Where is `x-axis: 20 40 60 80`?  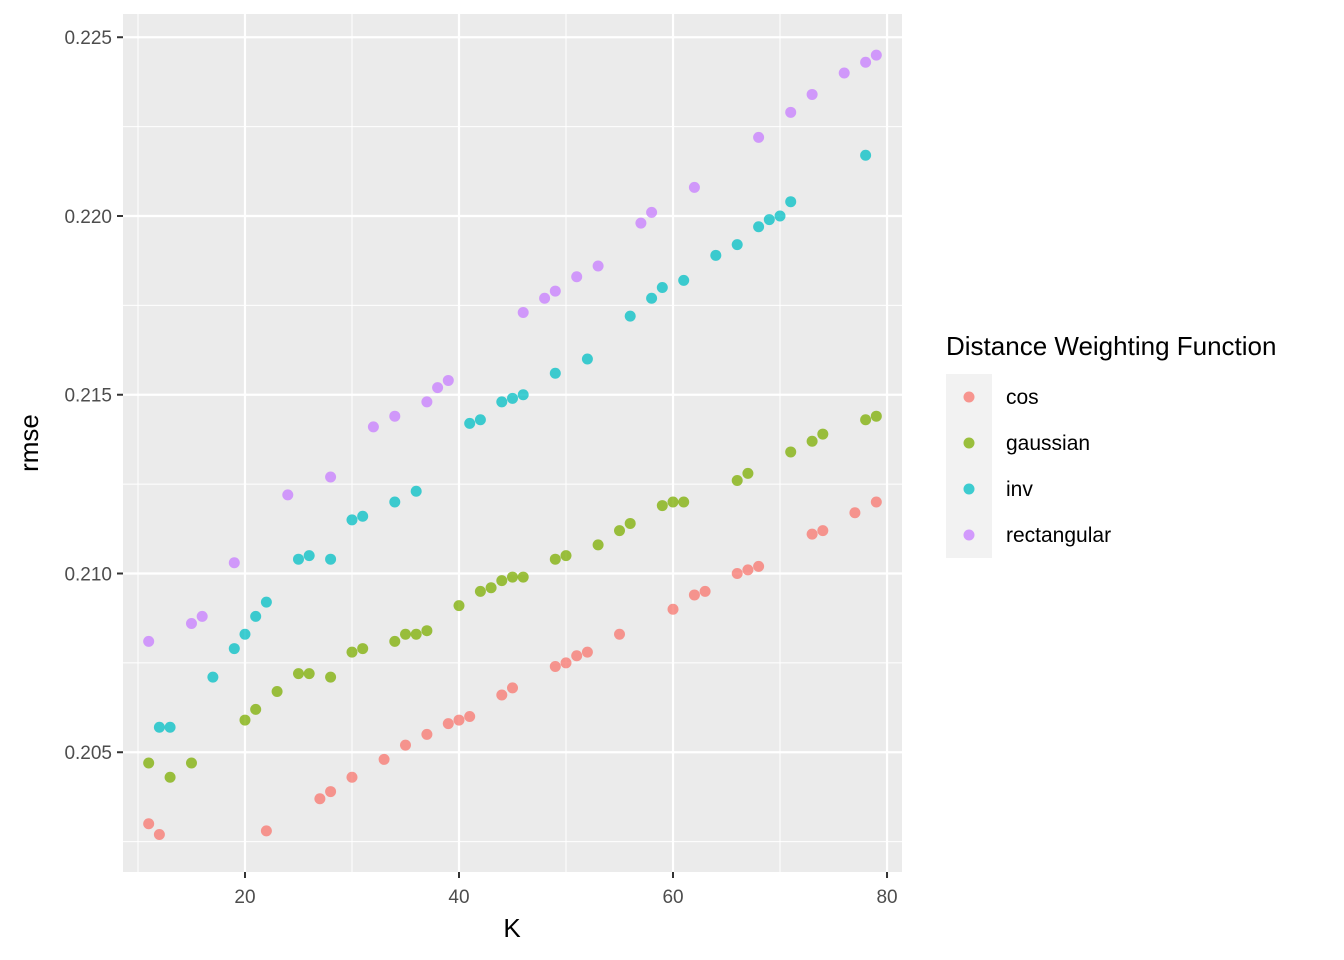 x-axis: 20 40 60 80 is located at coordinates (566, 890).